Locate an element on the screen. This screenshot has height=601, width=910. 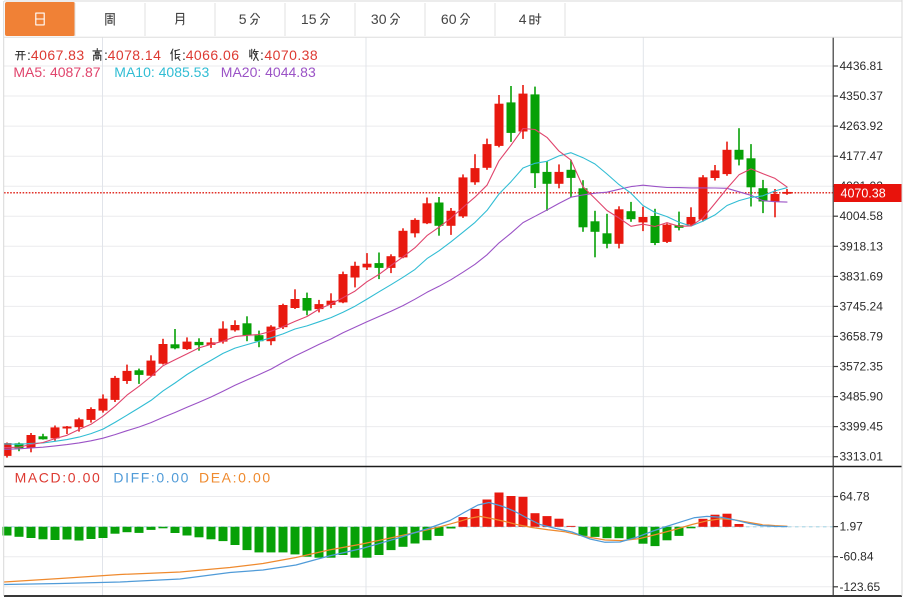
svg-text: 3313.01 is located at coordinates (862, 457).